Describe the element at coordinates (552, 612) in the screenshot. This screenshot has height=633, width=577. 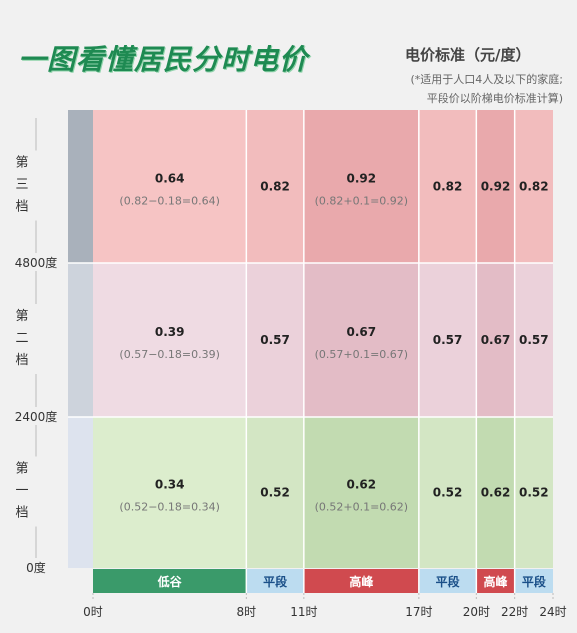
I see `x-tick-label: 24时` at that location.